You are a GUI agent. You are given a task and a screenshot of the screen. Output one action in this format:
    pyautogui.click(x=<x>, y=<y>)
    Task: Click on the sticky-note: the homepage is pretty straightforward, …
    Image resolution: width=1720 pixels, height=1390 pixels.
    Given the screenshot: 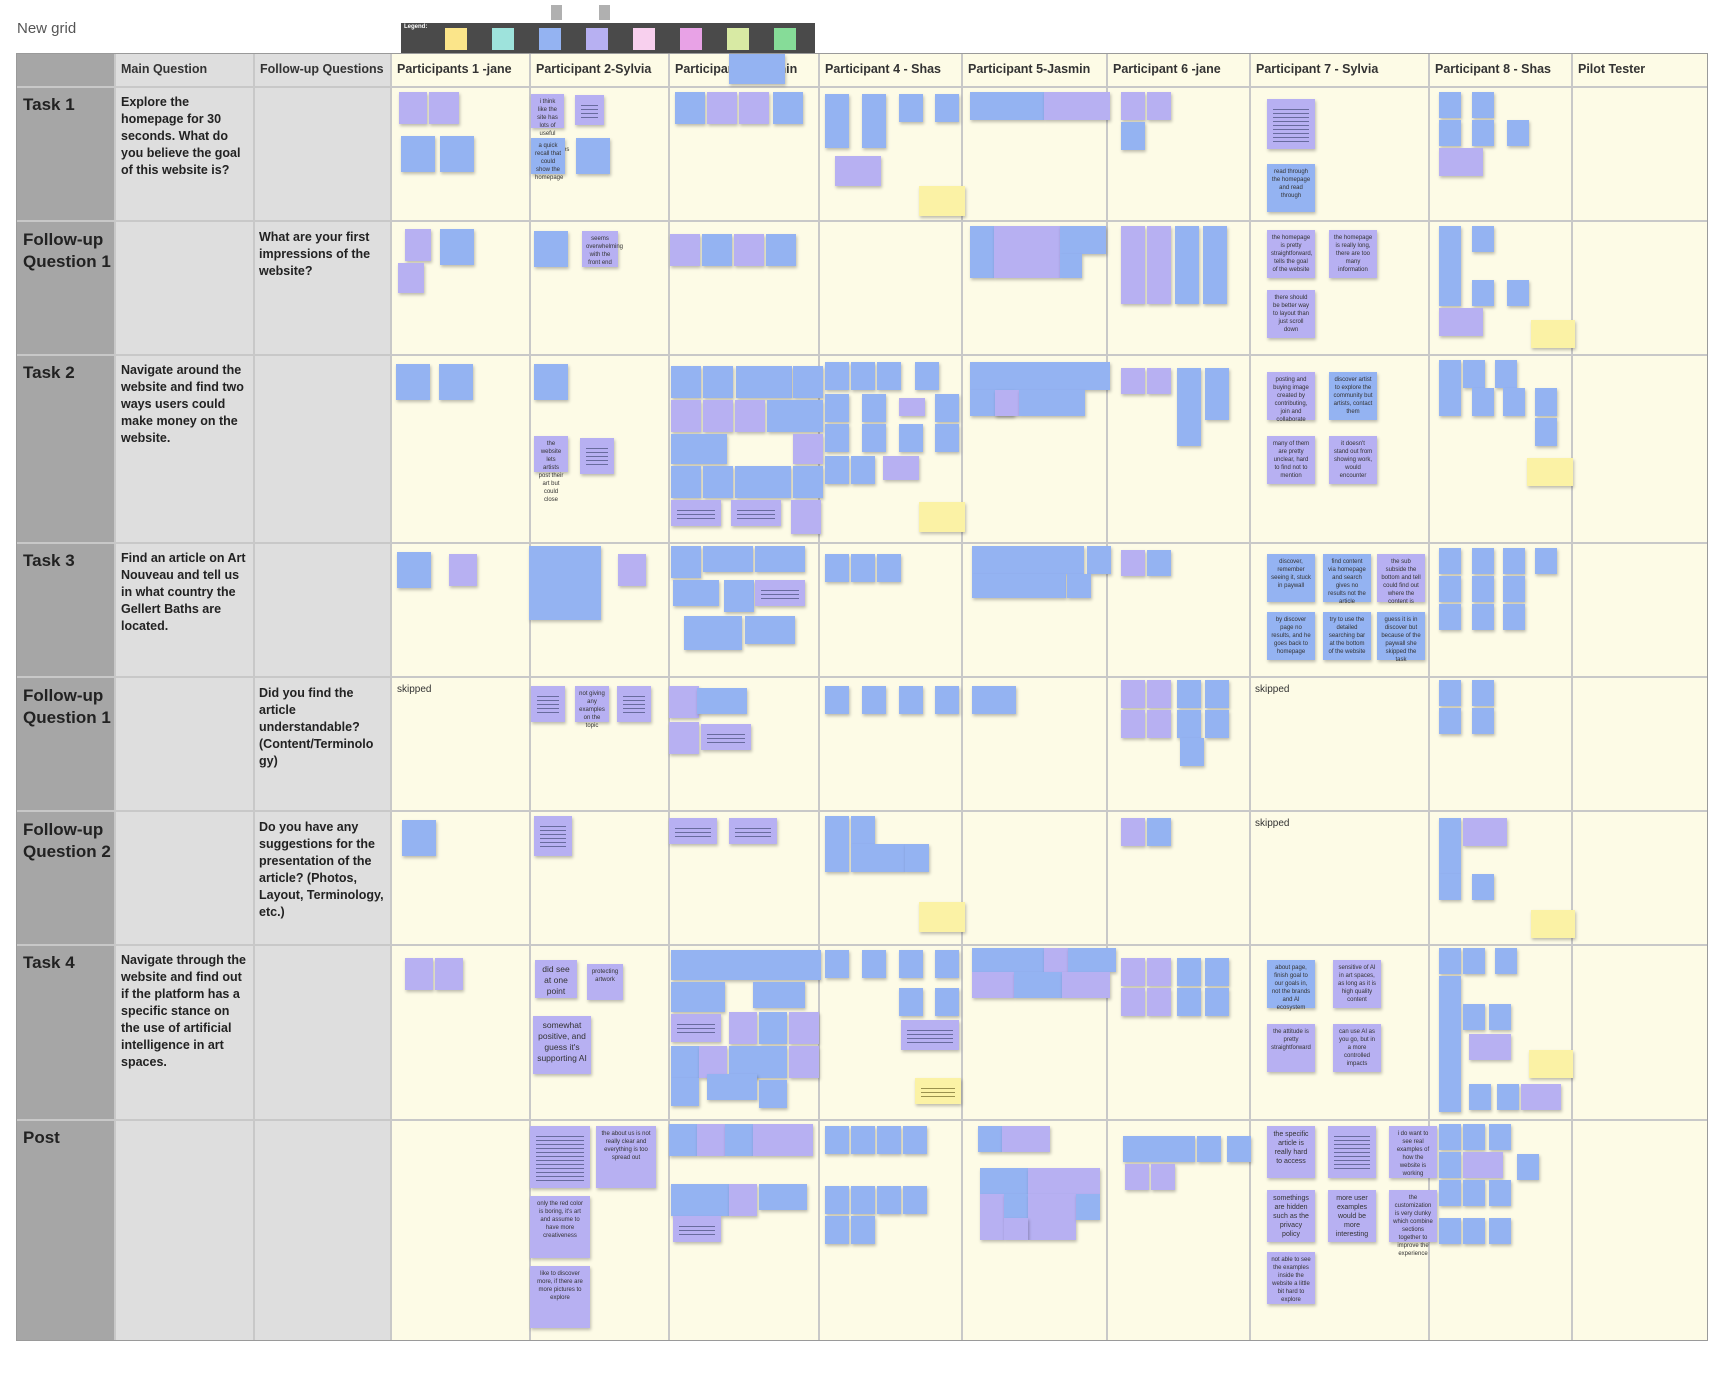 What is the action you would take?
    pyautogui.click(x=1291, y=254)
    